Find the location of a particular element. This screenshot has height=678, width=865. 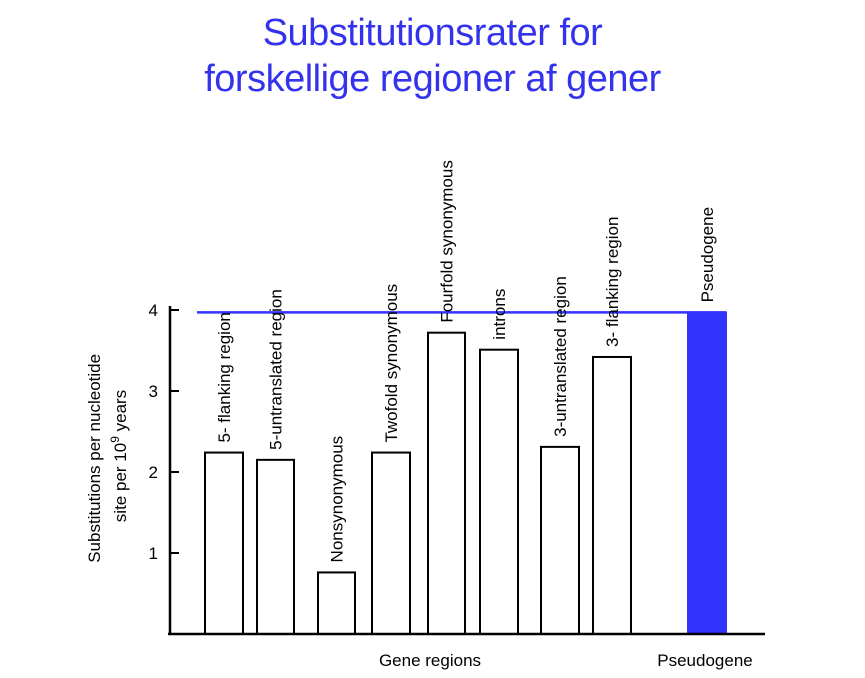

bar-label-3-untranslated-region: 3-untranslated region is located at coordinates (560, 356).